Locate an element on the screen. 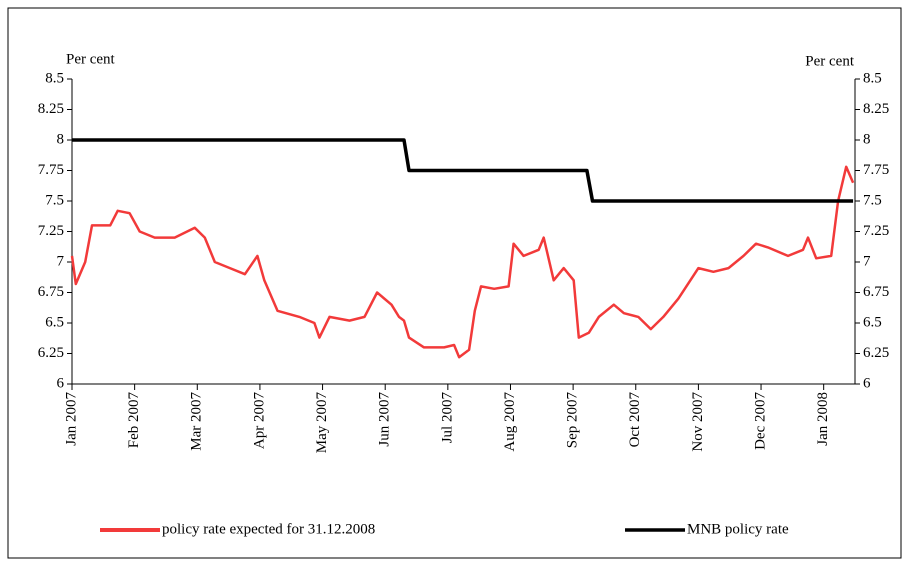 The width and height of the screenshot is (907, 565). y2-tick-label: 7.75 is located at coordinates (876, 170).